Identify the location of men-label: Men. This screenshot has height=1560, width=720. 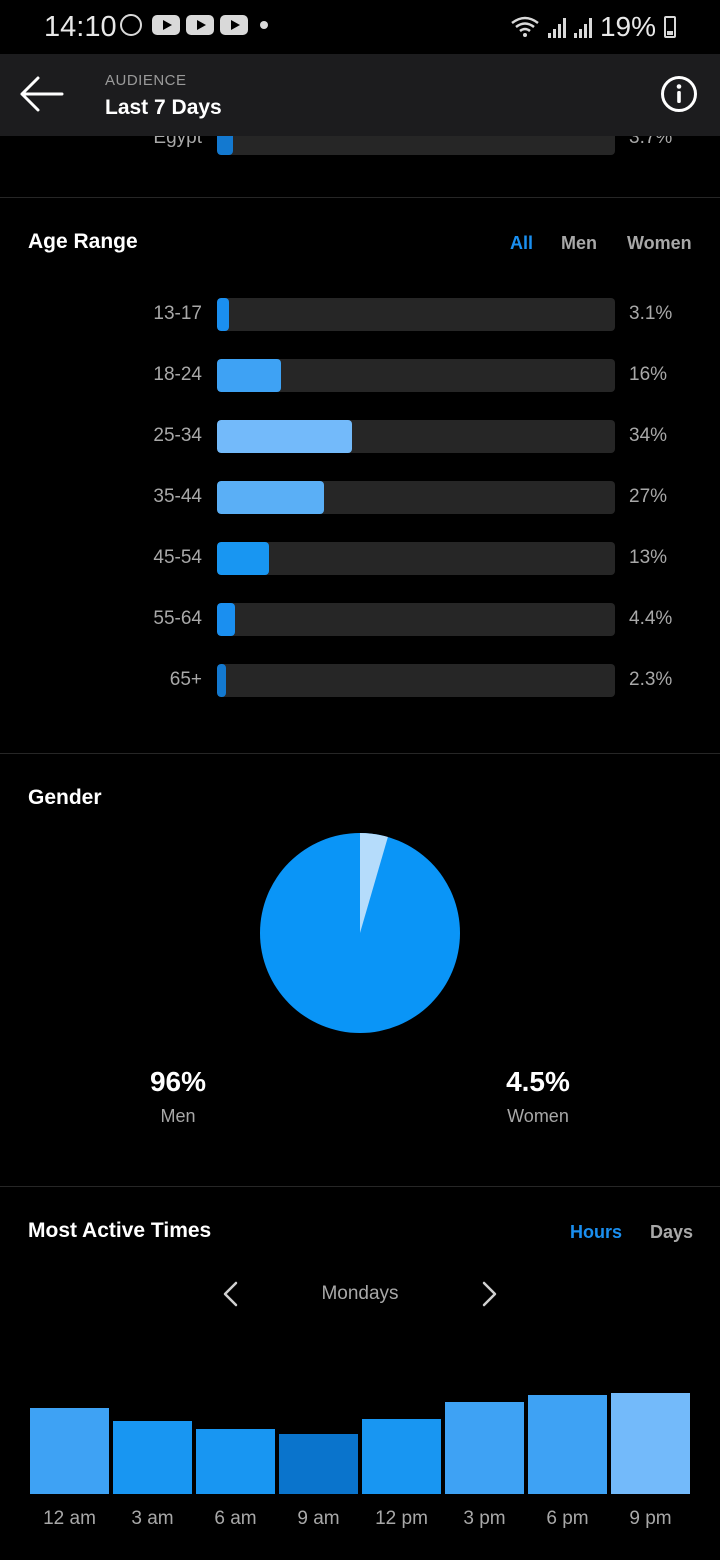
(178, 1116).